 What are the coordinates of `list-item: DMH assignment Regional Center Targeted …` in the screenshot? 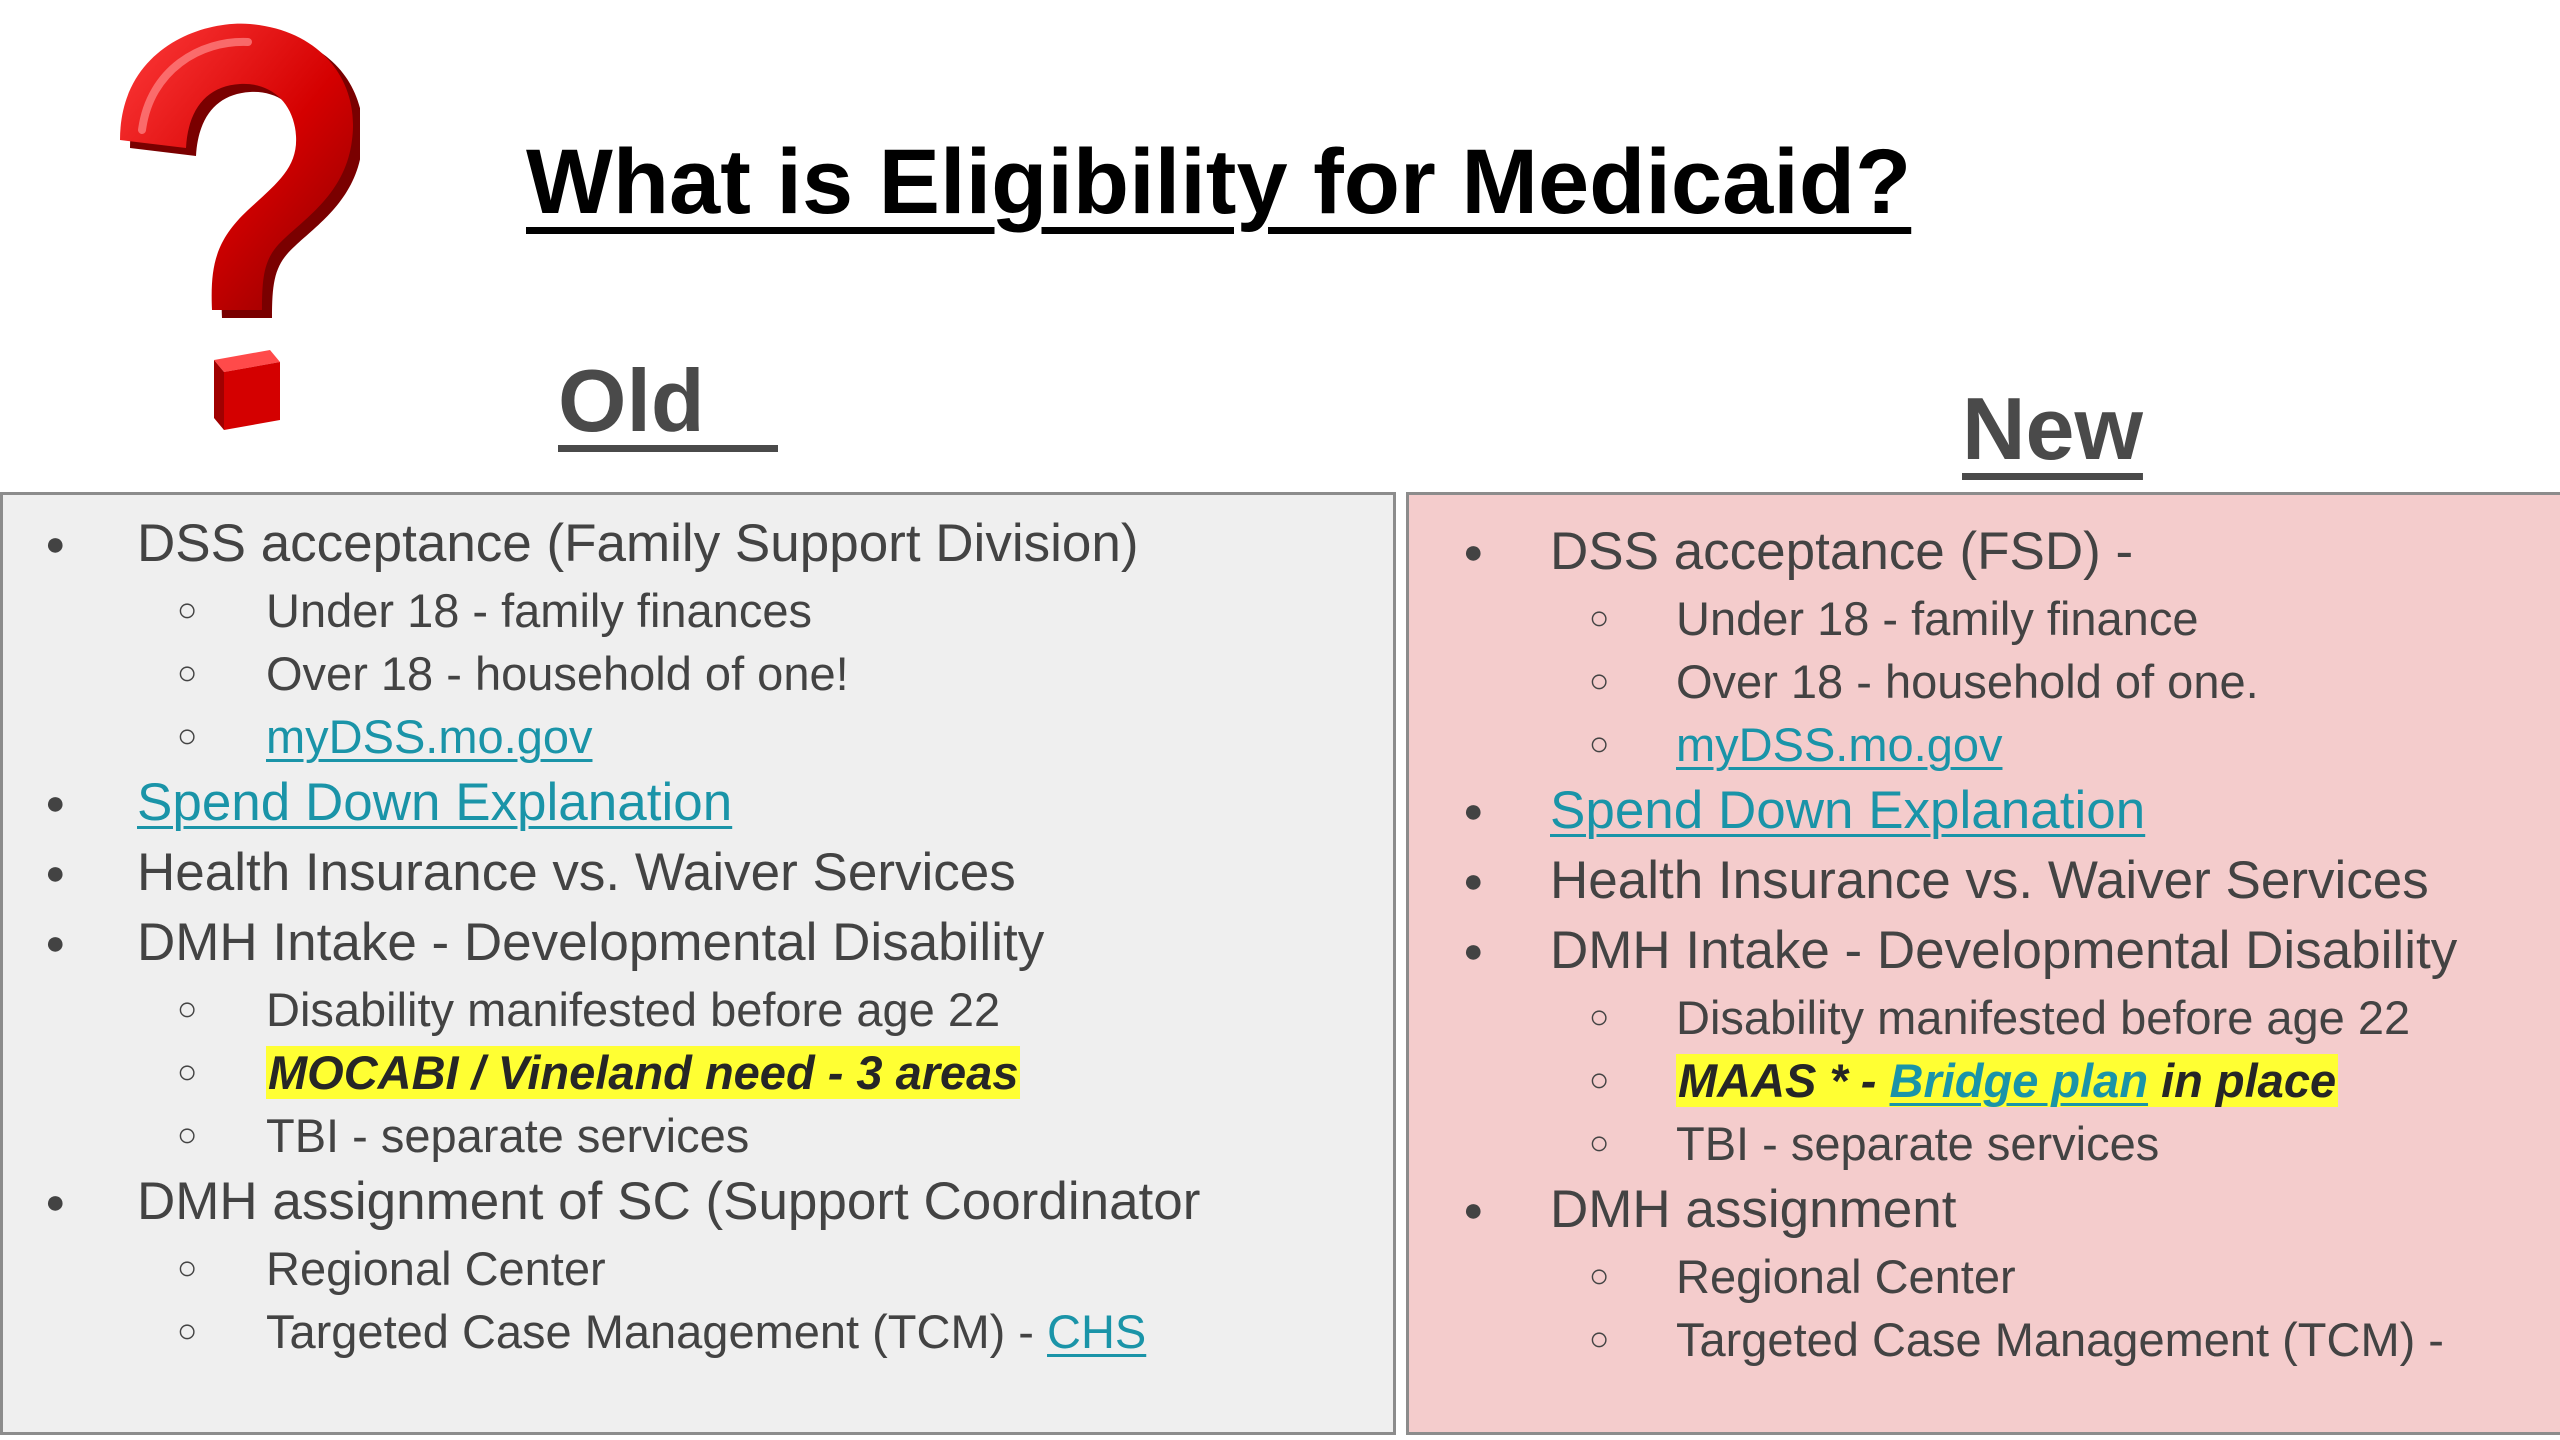 It's located at (1984, 1273).